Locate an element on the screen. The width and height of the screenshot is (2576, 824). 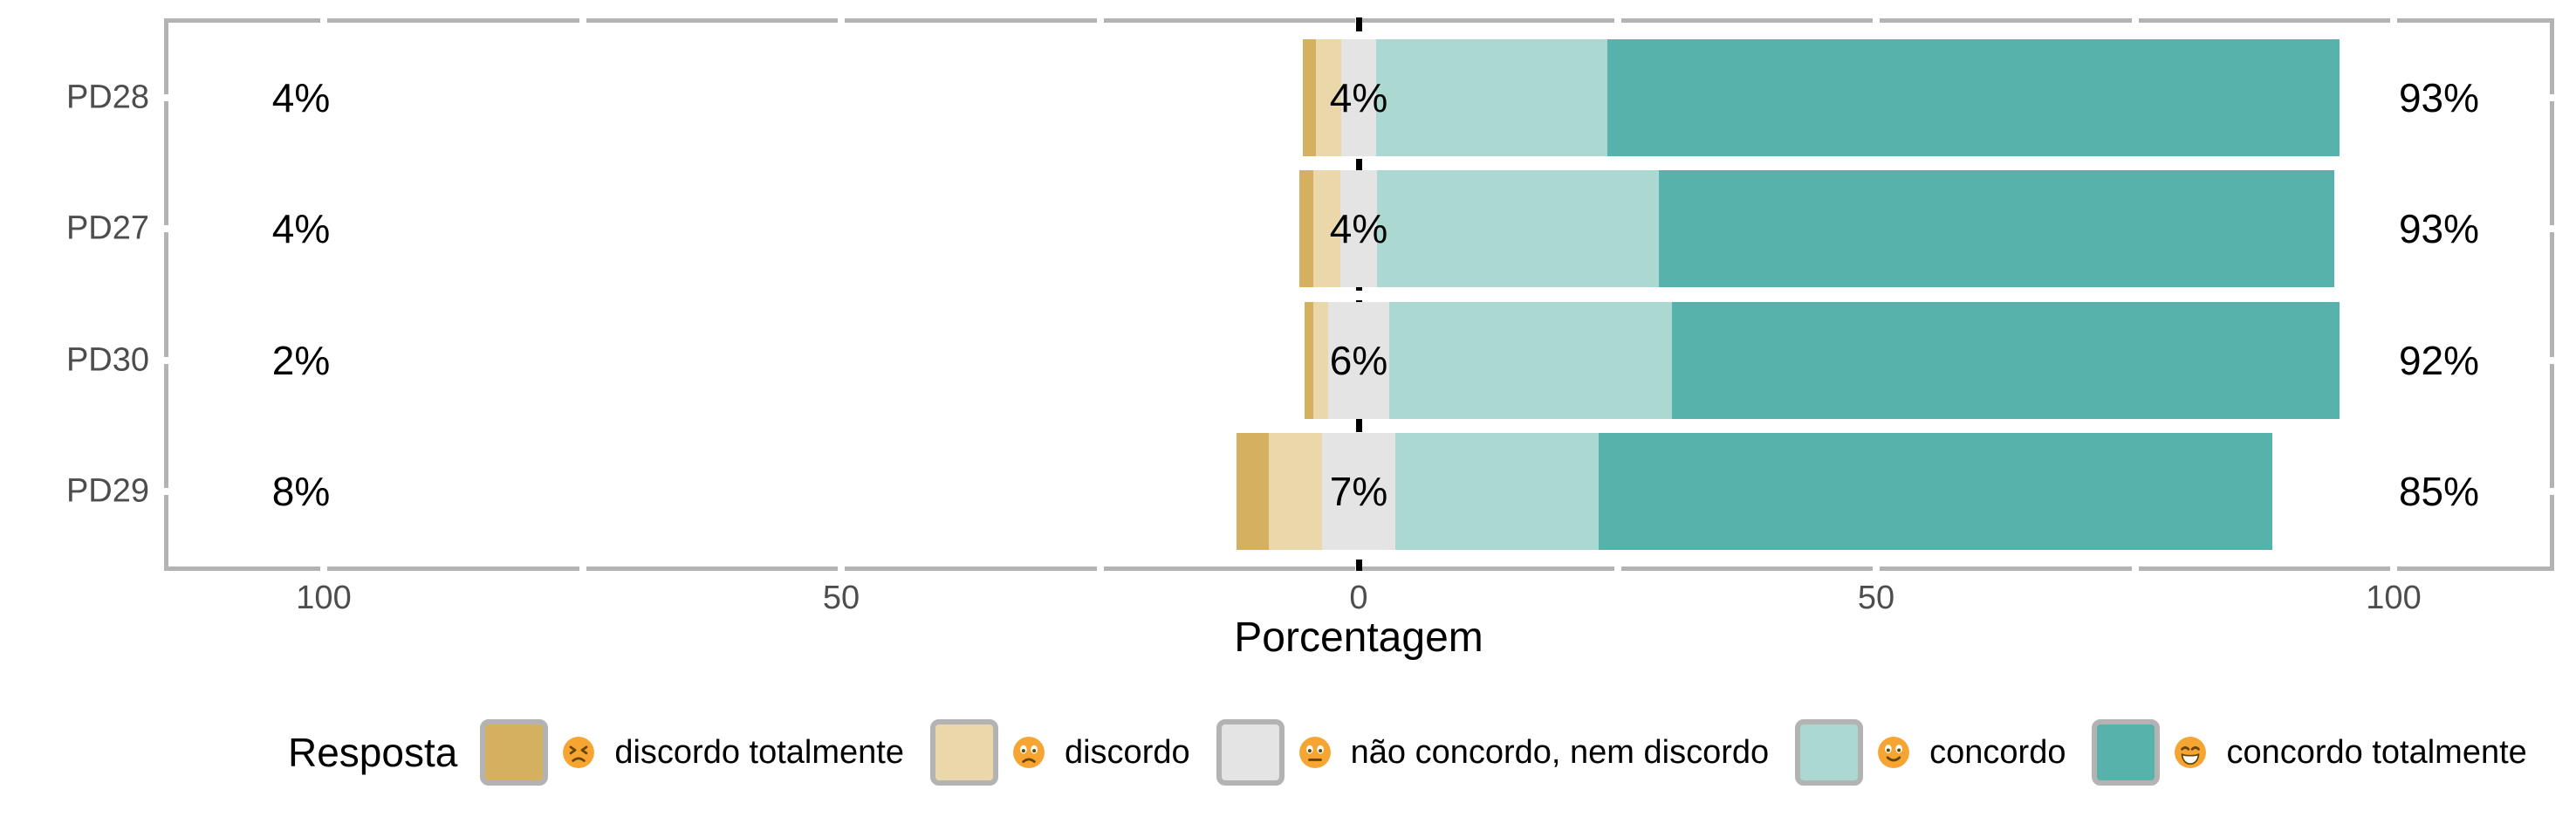
value-label-right: 85% is located at coordinates (2439, 491).